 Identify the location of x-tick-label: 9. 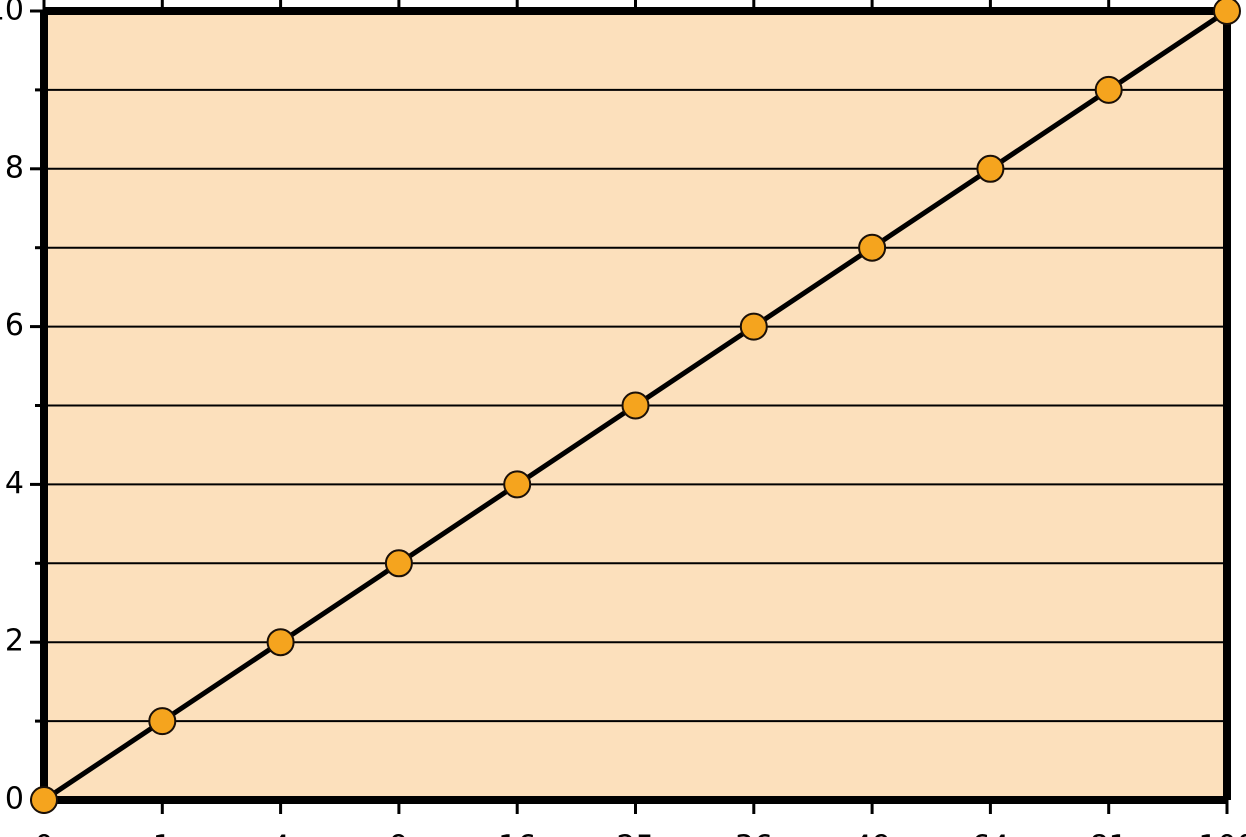
(398, 833).